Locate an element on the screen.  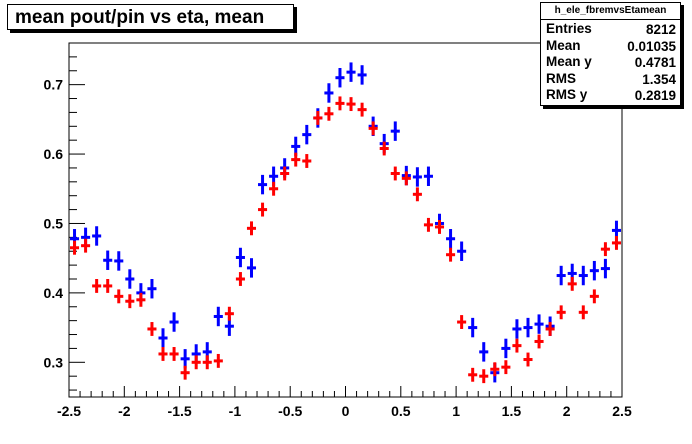
plot-title: mean pout/pin vs eta, mean is located at coordinates (150, 17).